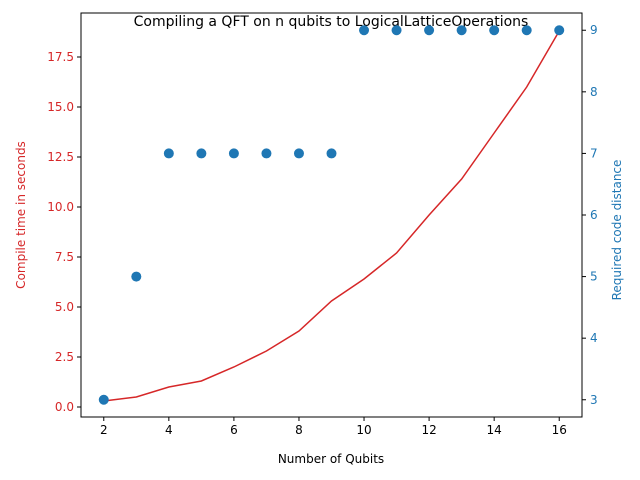 This screenshot has height=480, width=640. Describe the element at coordinates (594, 215) in the screenshot. I see `right-y-tick-label: 6` at that location.